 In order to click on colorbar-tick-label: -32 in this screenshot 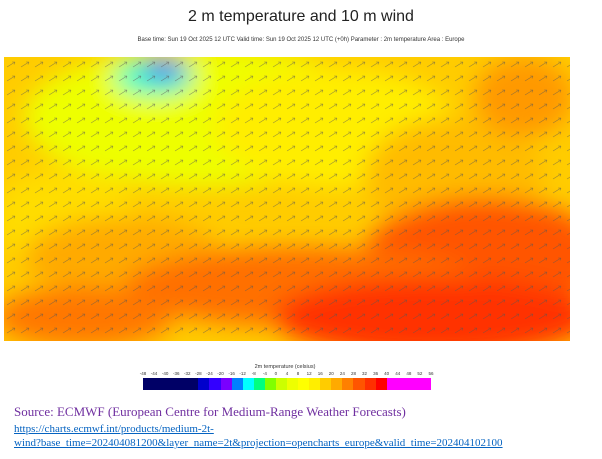, I will do `click(187, 373)`.